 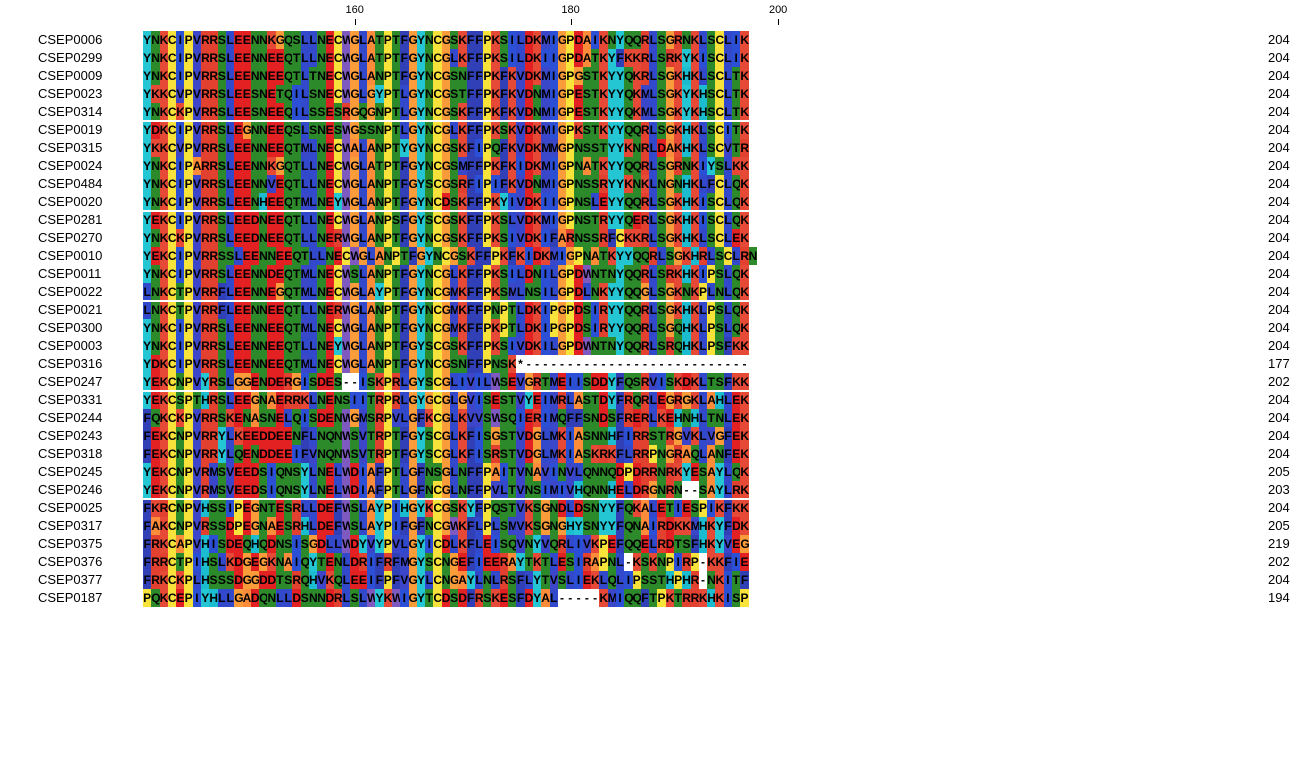 What do you see at coordinates (778, 22) in the screenshot?
I see `ruler-tick-mark` at bounding box center [778, 22].